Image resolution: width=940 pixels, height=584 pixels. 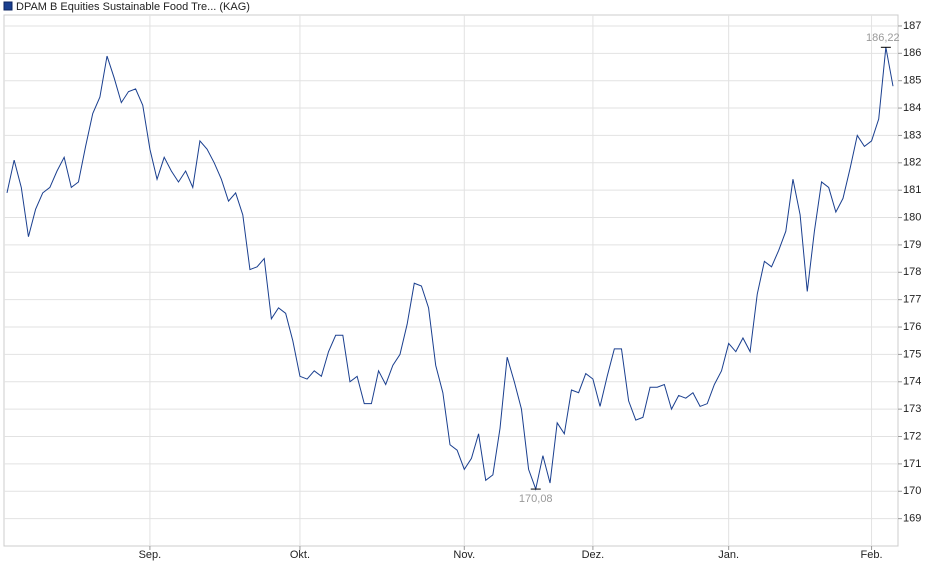 I want to click on x-tick-label: Sep., so click(x=150, y=555).